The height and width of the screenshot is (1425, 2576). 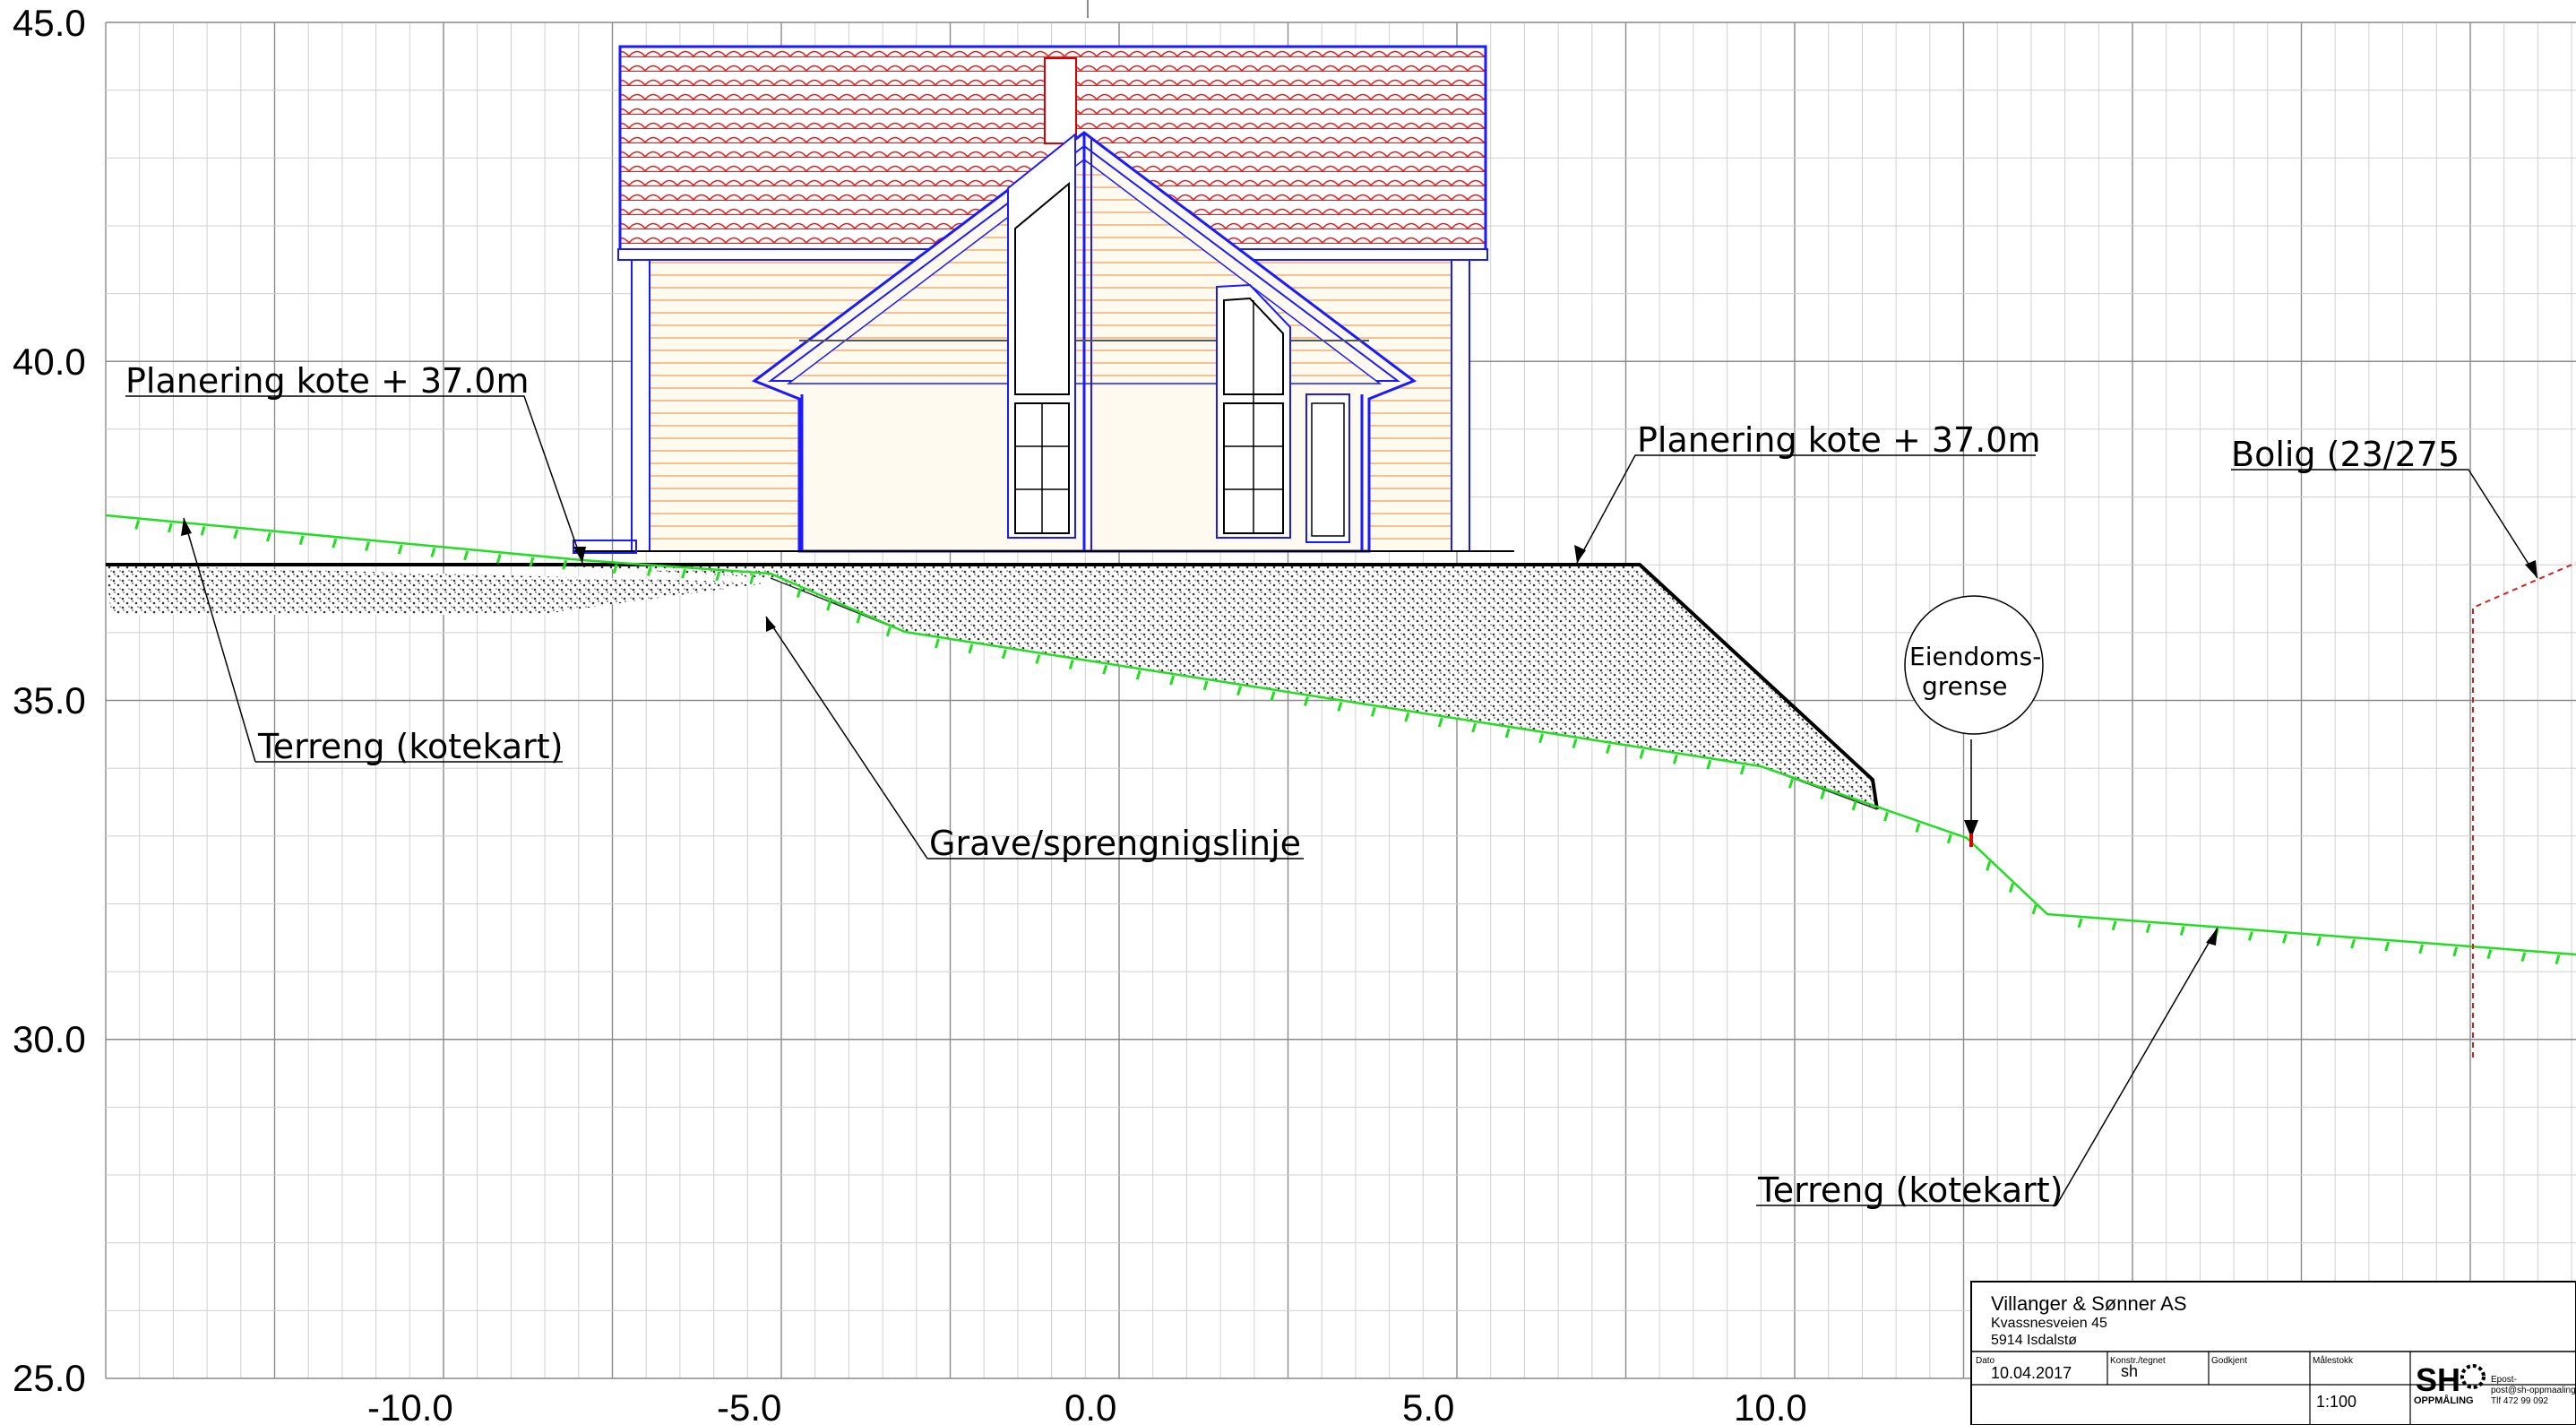 What do you see at coordinates (992, 686) in the screenshot?
I see `fill-mass` at bounding box center [992, 686].